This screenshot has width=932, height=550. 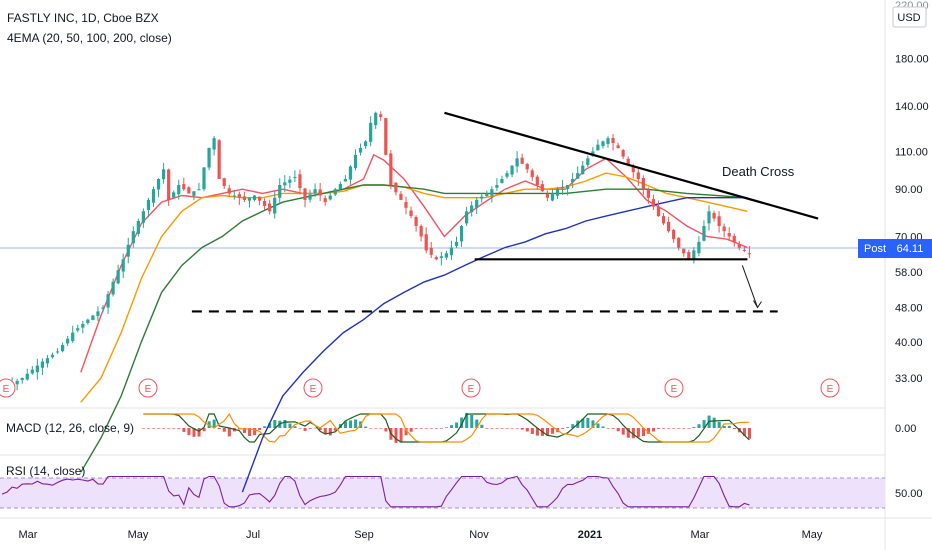 I want to click on macd-lines, so click(x=446, y=427).